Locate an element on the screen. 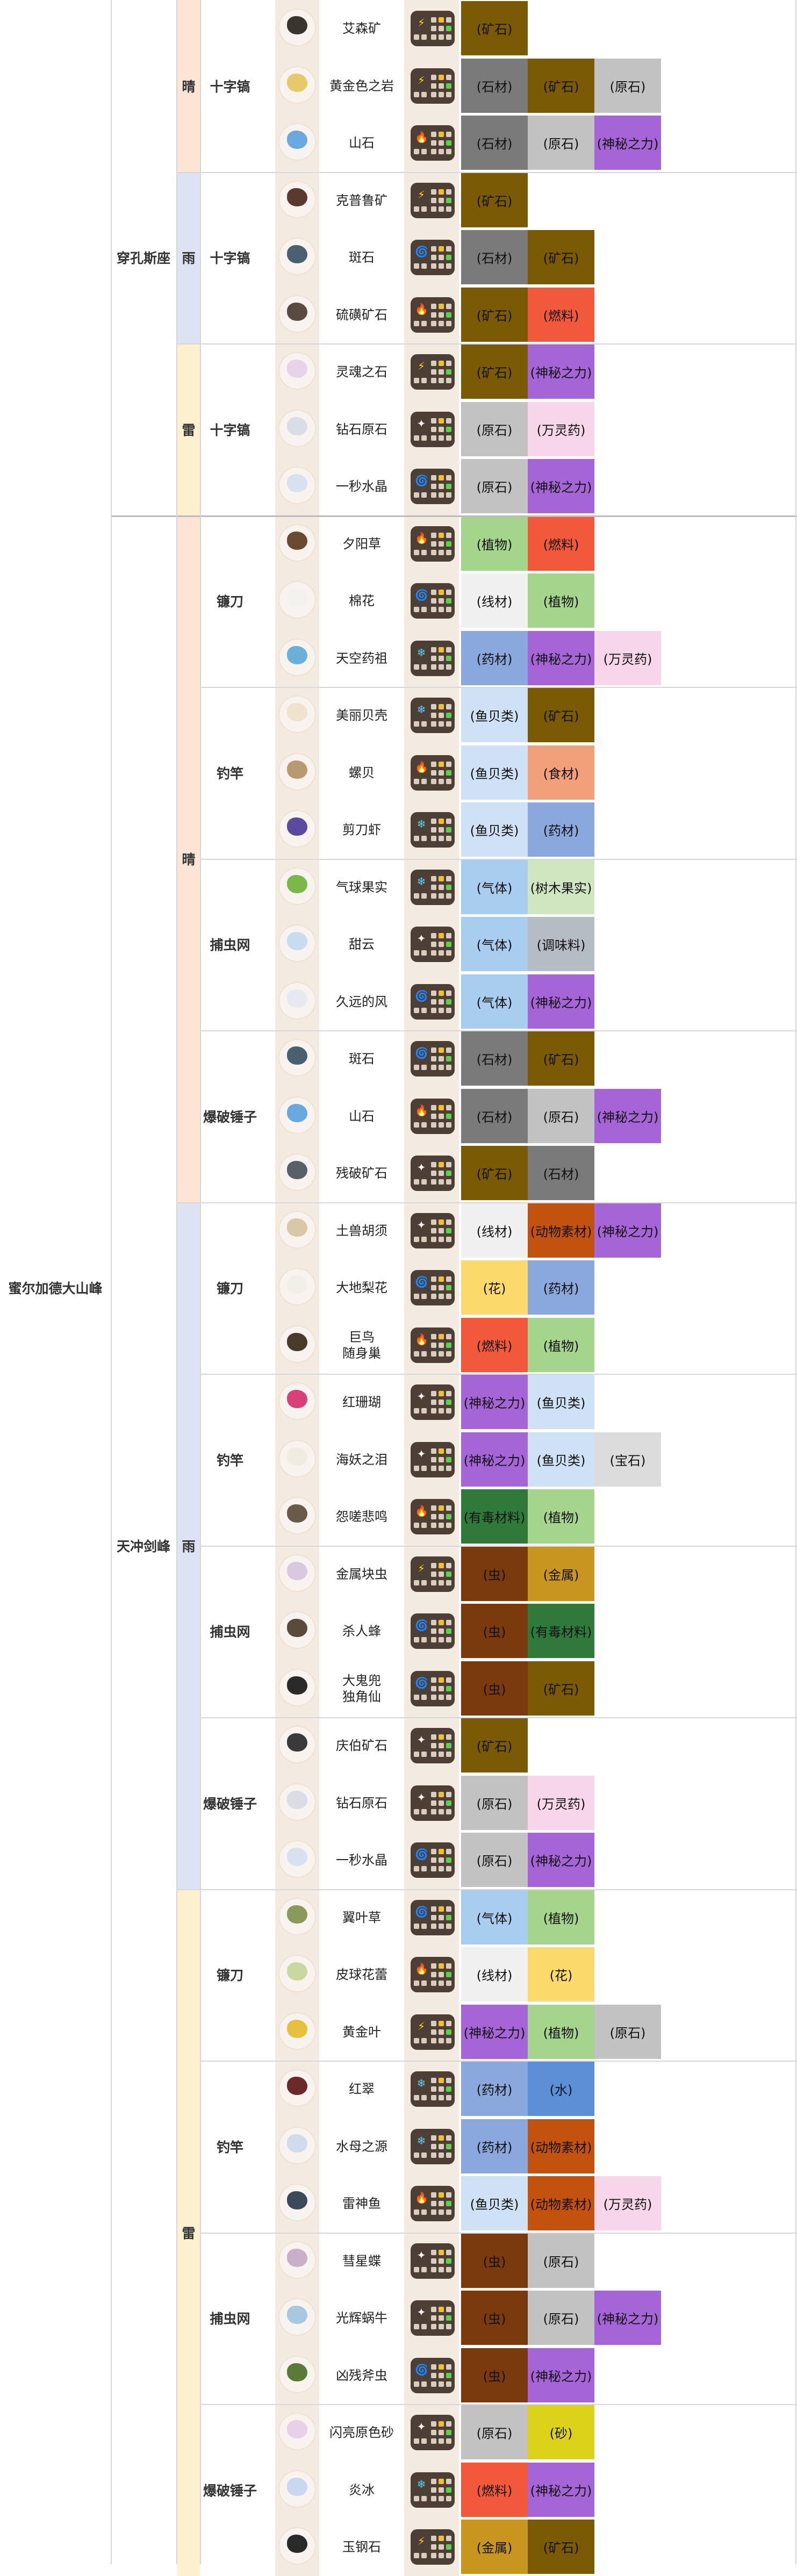 The image size is (797, 2576). element-icon: ✦ is located at coordinates (433, 1745).